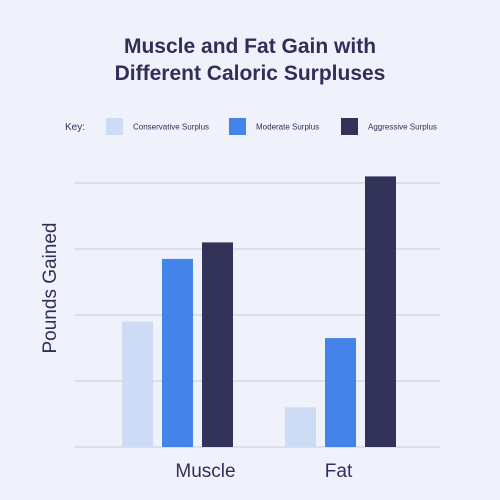 This screenshot has height=500, width=500. What do you see at coordinates (402, 127) in the screenshot?
I see `legend-label-2: Aggressive Surplus` at bounding box center [402, 127].